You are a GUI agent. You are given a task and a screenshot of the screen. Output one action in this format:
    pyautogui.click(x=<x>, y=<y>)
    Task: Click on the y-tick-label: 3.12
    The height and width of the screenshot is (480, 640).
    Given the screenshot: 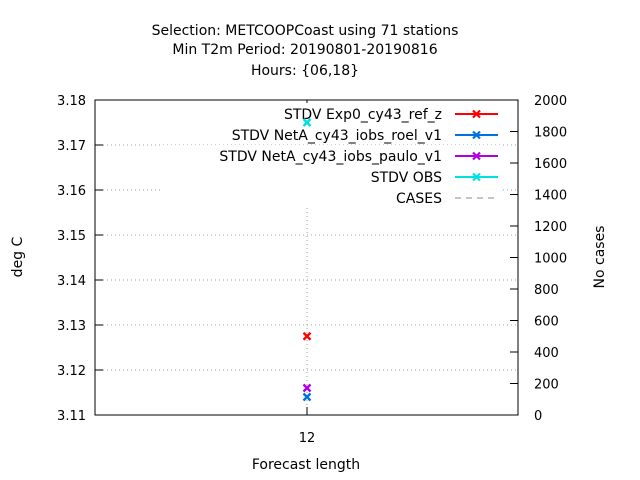 What is the action you would take?
    pyautogui.click(x=71, y=371)
    